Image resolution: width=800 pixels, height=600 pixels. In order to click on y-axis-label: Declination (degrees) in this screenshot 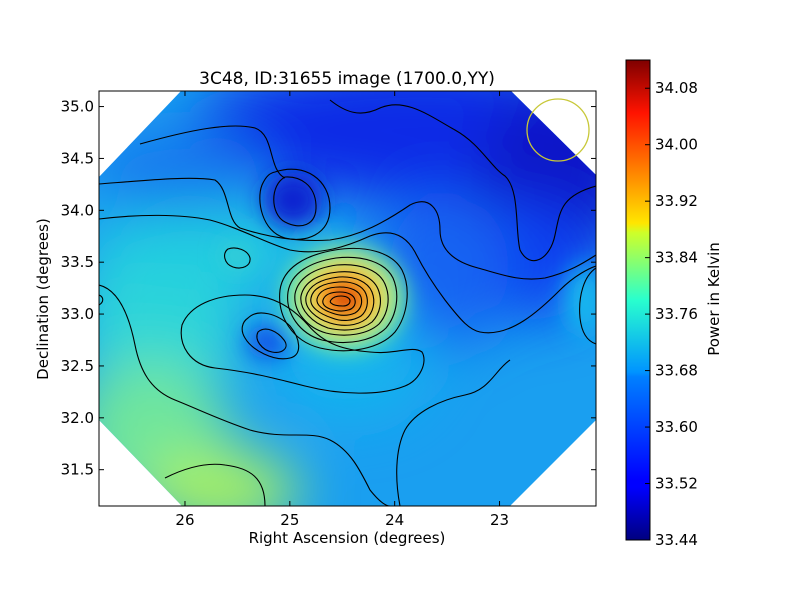, I will do `click(43, 299)`.